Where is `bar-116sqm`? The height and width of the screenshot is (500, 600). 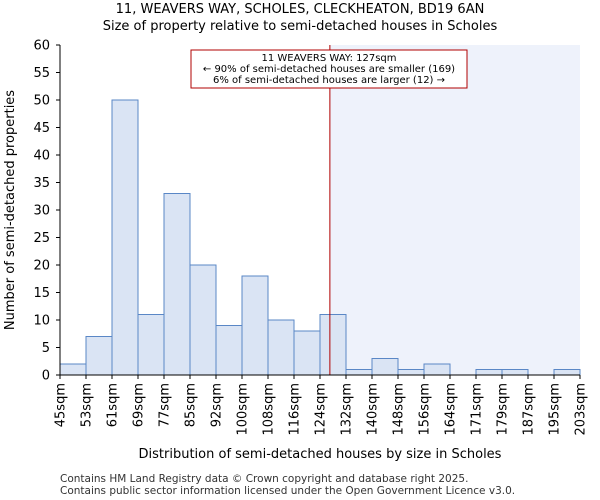
bar-116sqm is located at coordinates (307, 353).